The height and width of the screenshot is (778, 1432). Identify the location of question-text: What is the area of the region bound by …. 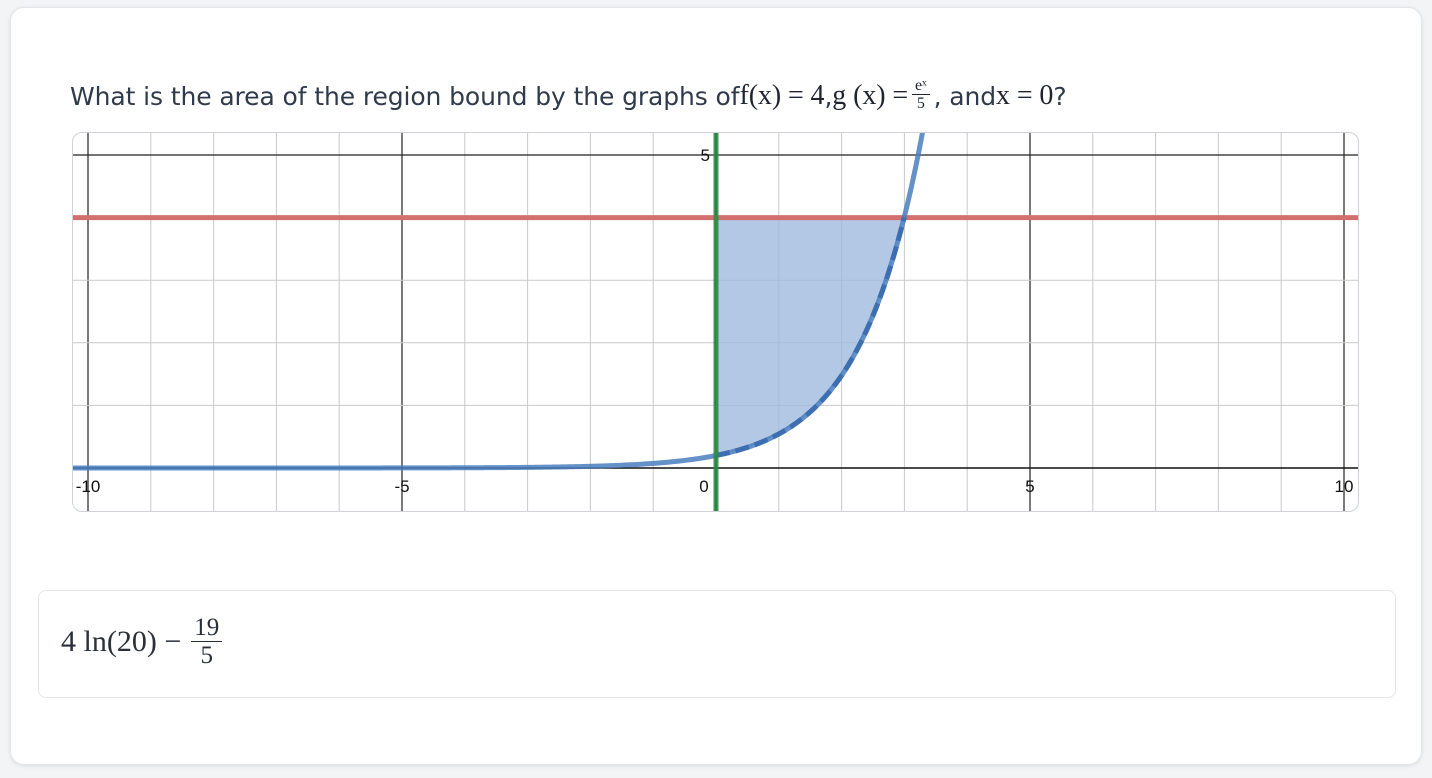
(568, 96).